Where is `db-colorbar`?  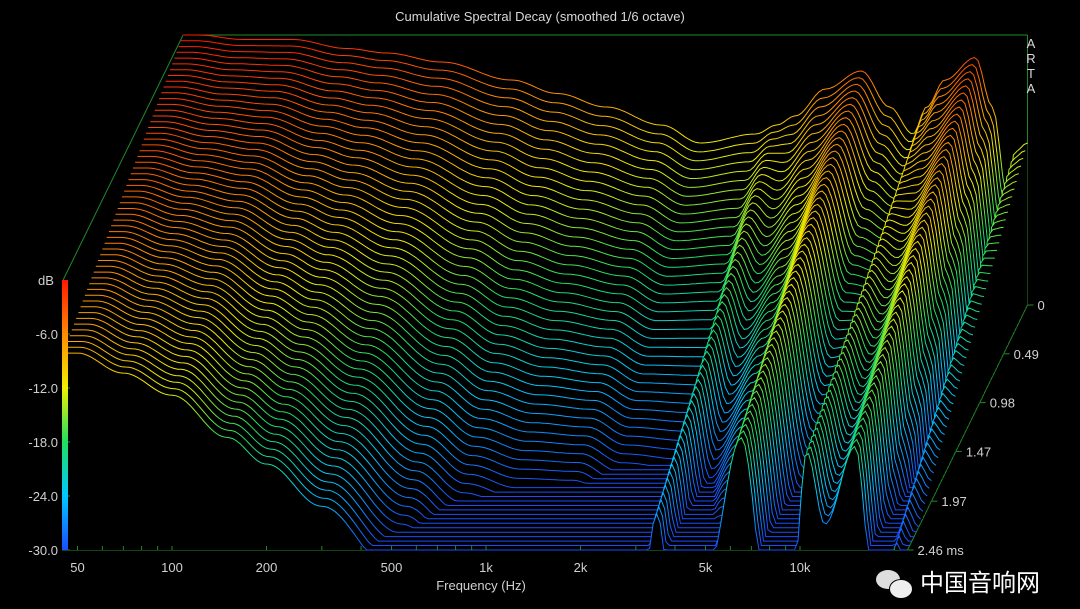
db-colorbar is located at coordinates (65, 415).